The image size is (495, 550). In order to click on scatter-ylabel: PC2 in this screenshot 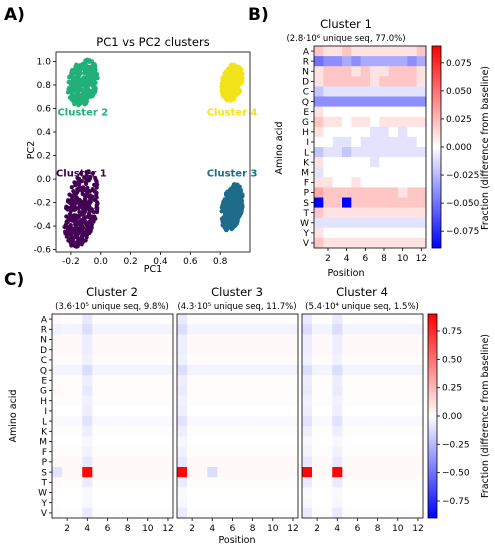, I will do `click(31, 150)`.